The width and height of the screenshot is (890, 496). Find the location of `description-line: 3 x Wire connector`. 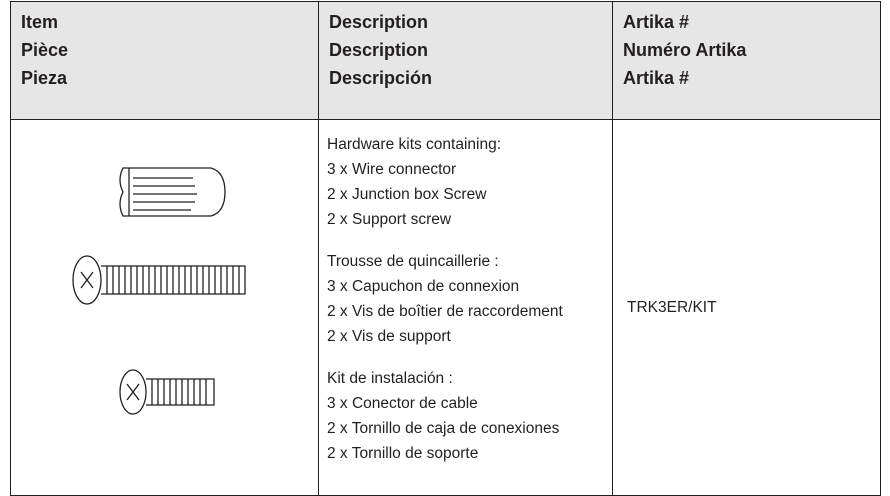

description-line: 3 x Wire connector is located at coordinates (392, 169).